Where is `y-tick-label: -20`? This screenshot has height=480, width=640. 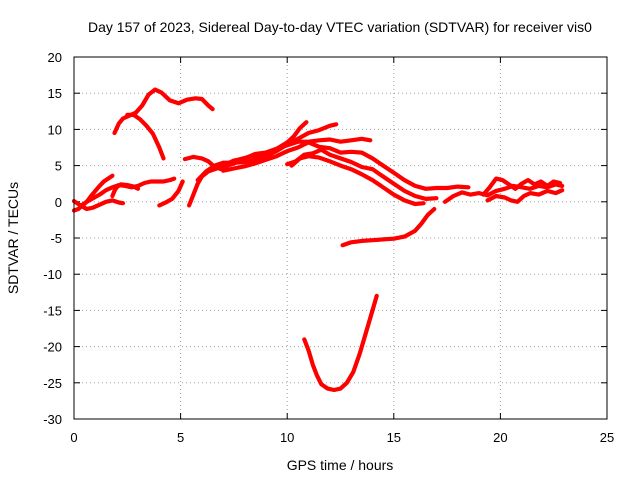
y-tick-label: -20 is located at coordinates (52, 347).